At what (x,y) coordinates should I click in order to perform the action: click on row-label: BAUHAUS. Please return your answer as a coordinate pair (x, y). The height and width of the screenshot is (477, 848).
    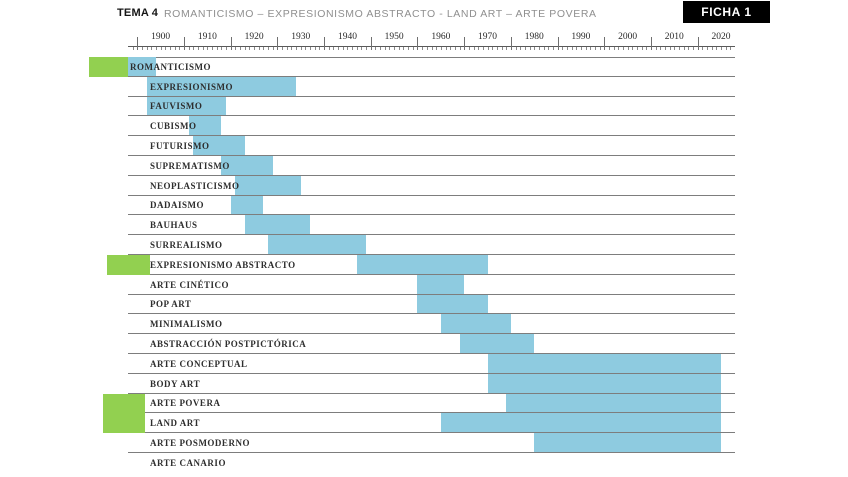
    Looking at the image, I should click on (174, 225).